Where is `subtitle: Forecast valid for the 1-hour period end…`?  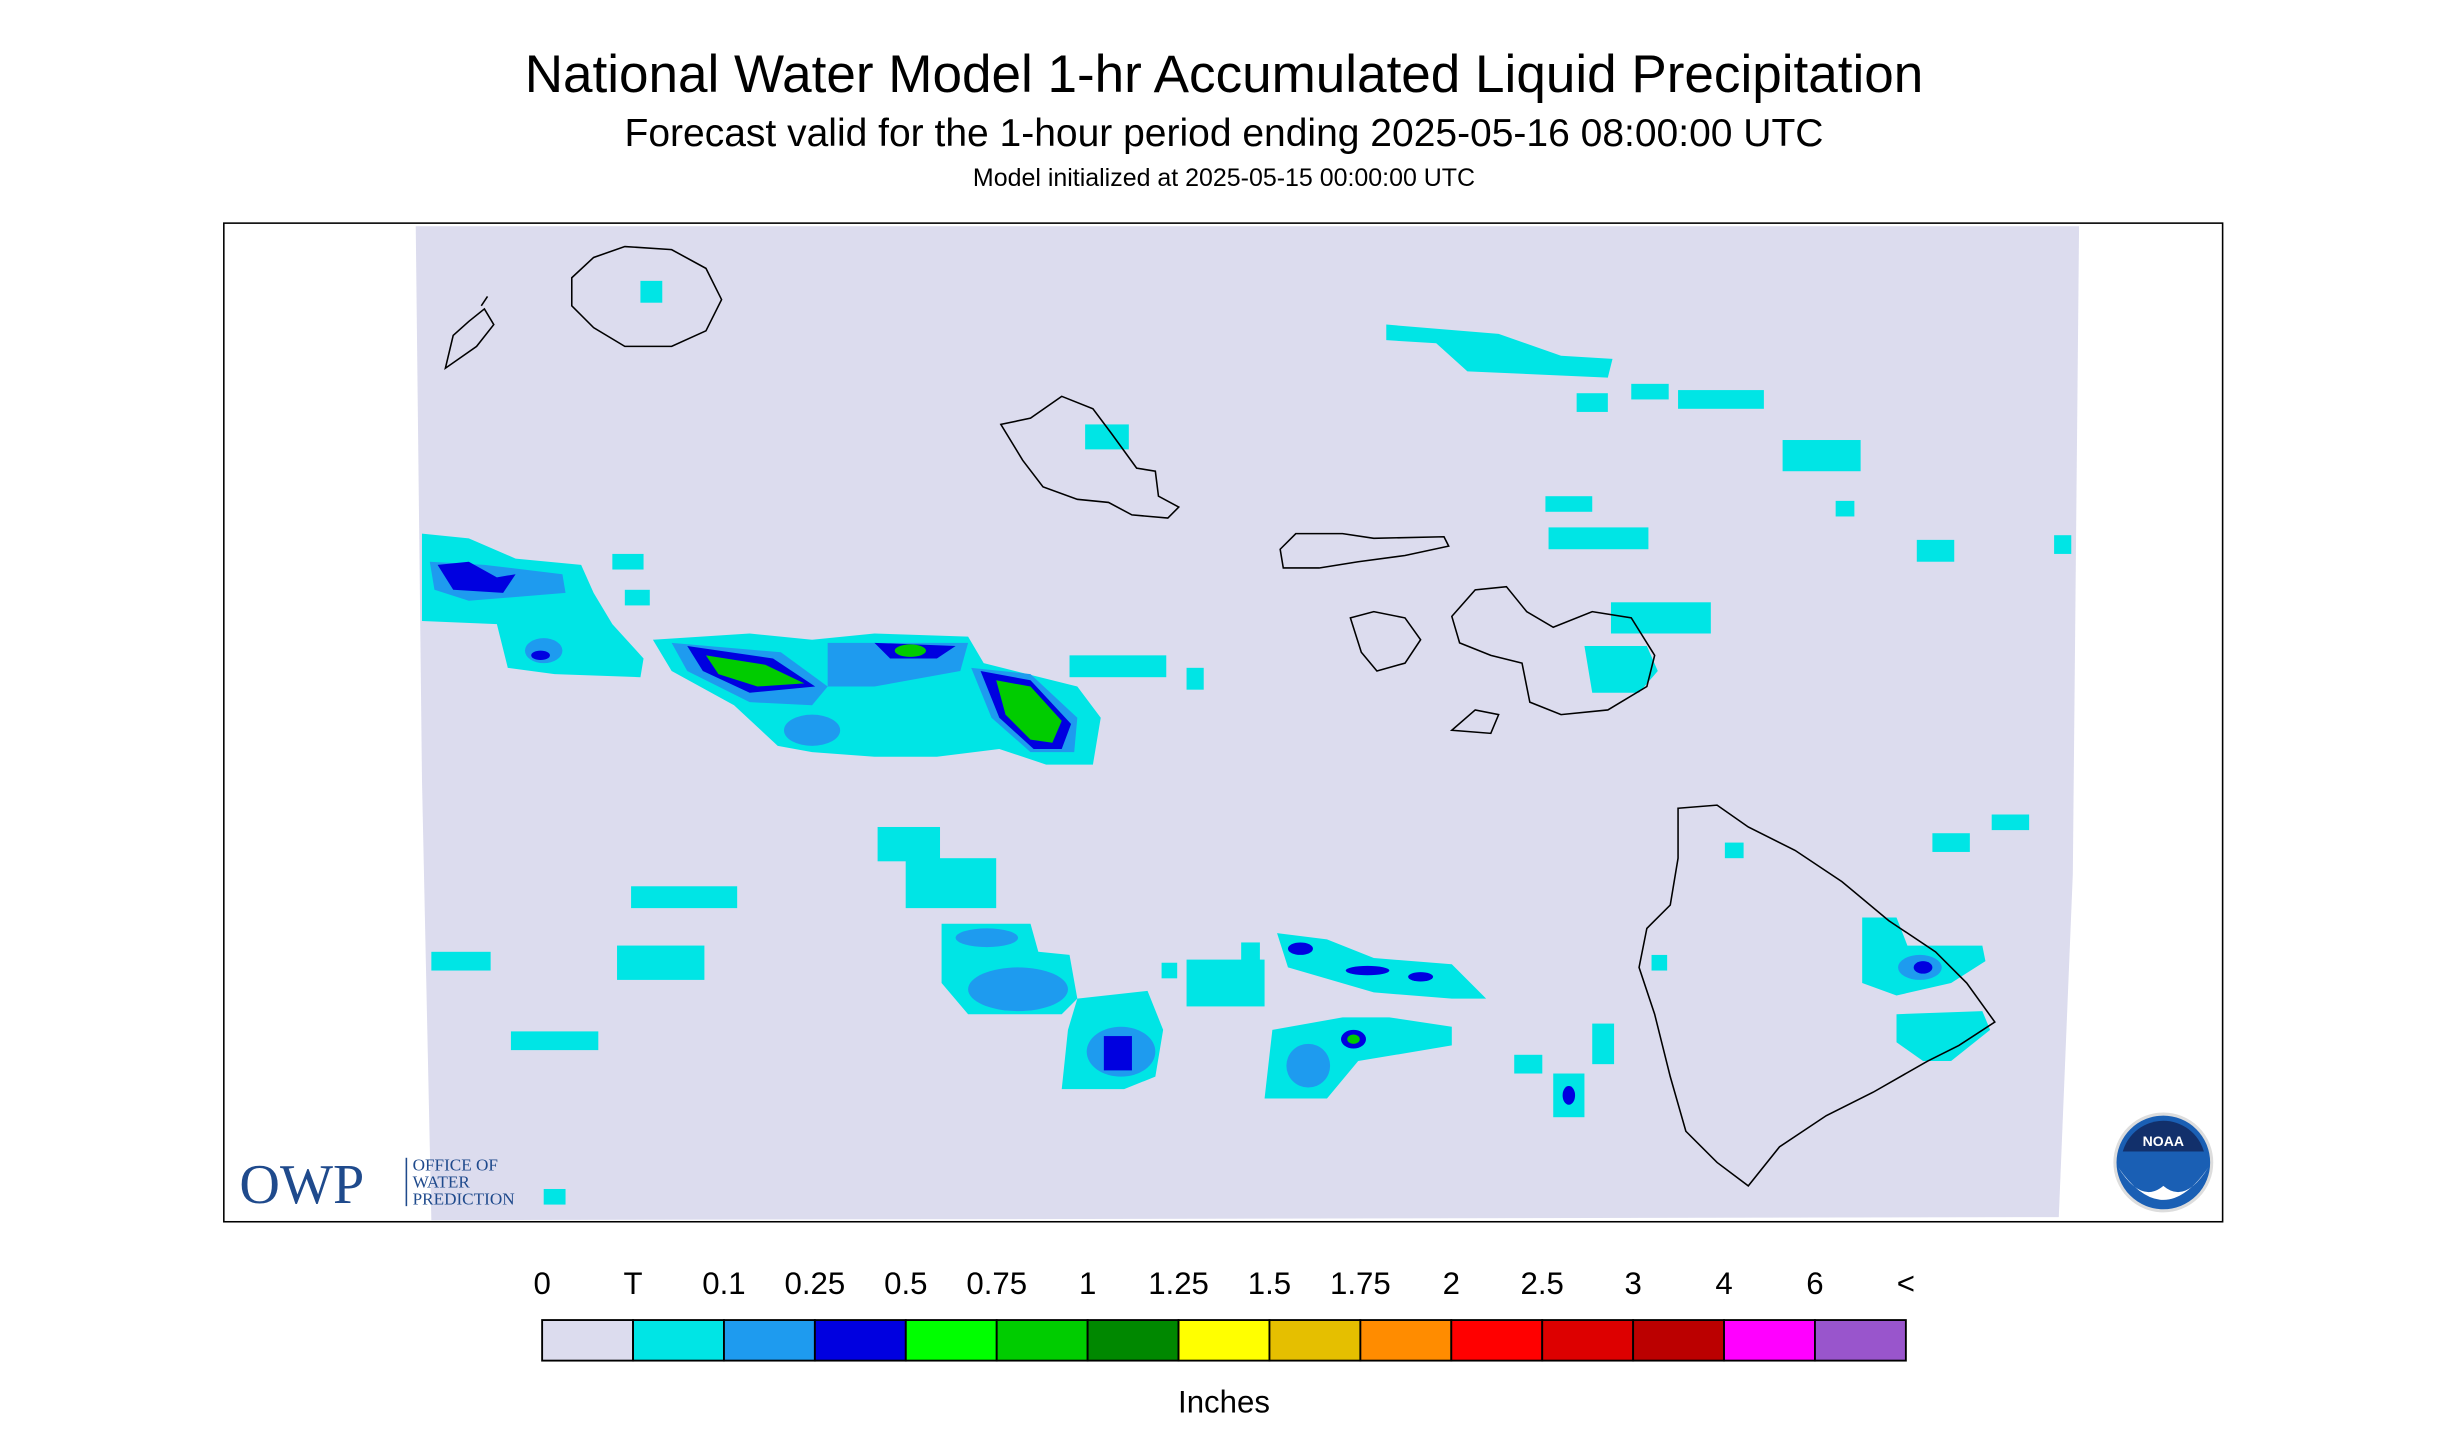
subtitle: Forecast valid for the 1-hour period end… is located at coordinates (1224, 133).